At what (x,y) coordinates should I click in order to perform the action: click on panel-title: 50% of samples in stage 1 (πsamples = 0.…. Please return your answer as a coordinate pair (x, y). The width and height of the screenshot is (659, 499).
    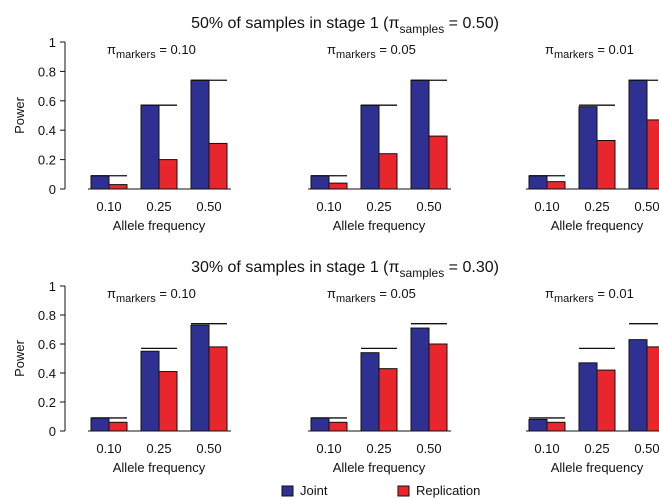
    Looking at the image, I should click on (345, 25).